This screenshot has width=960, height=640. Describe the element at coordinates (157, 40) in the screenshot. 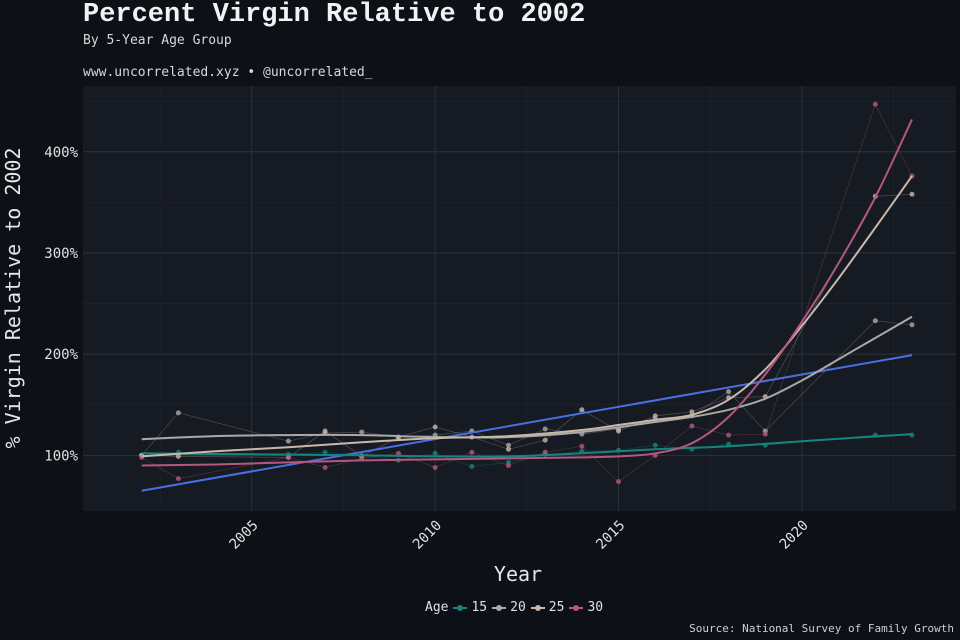

I see `chart-subtitle: By 5-Year Age Group` at that location.